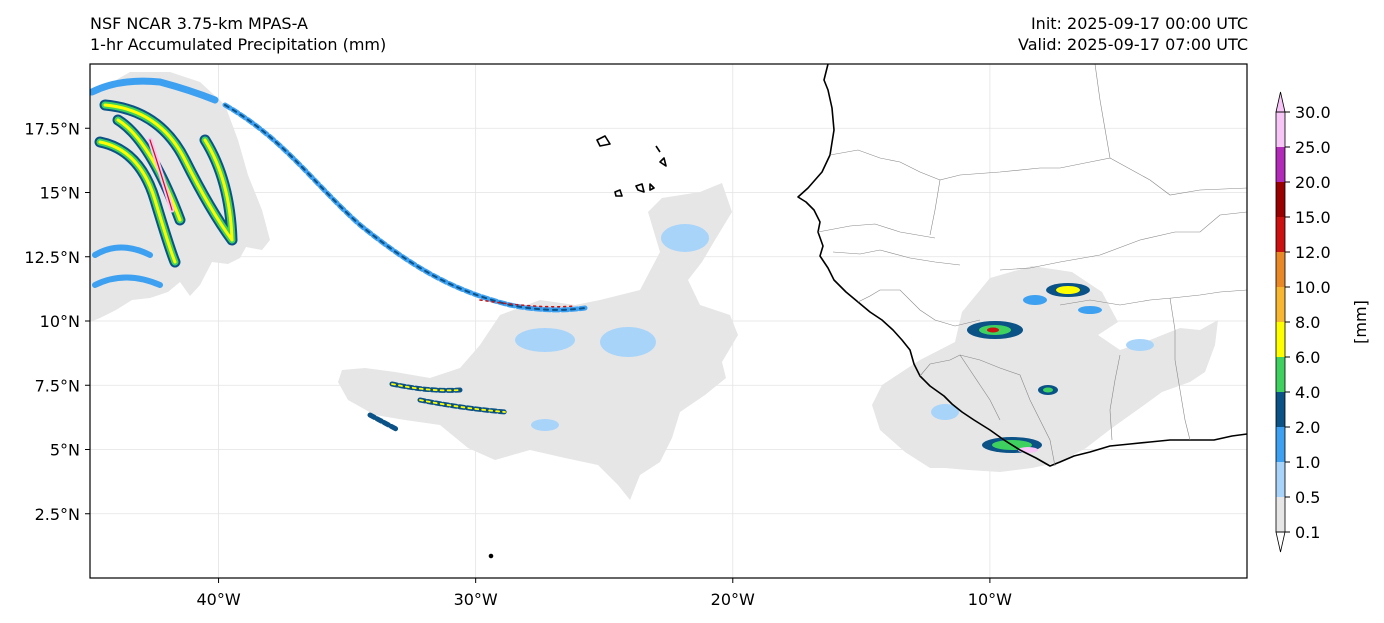  What do you see at coordinates (1313, 252) in the screenshot?
I see `colorbar-tick-label: 12.0` at bounding box center [1313, 252].